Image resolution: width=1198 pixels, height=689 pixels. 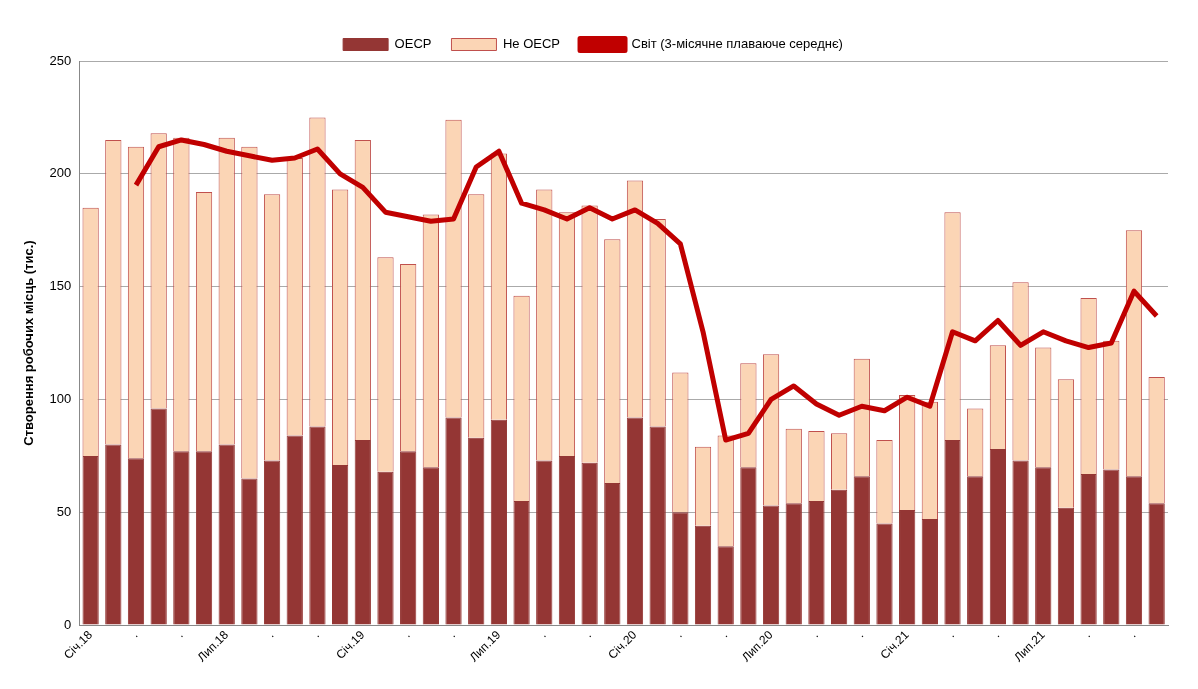 I want to click on y-tick-label: 150, so click(x=60, y=286).